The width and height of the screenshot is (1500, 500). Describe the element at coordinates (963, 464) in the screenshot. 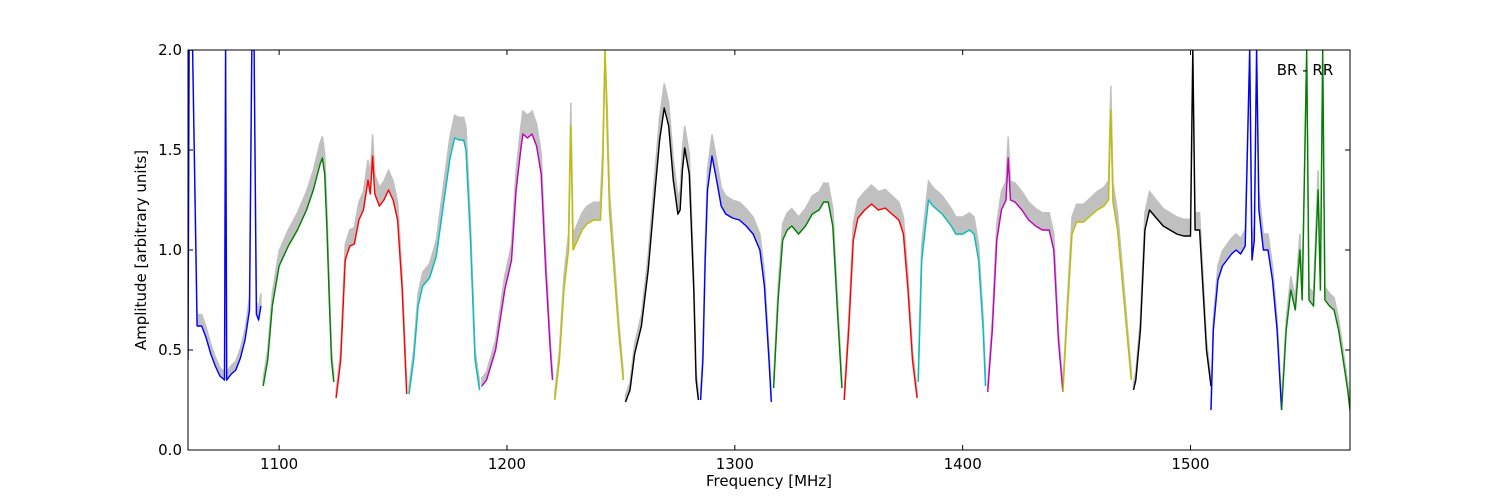

I see `x-tick-label: 1400` at that location.